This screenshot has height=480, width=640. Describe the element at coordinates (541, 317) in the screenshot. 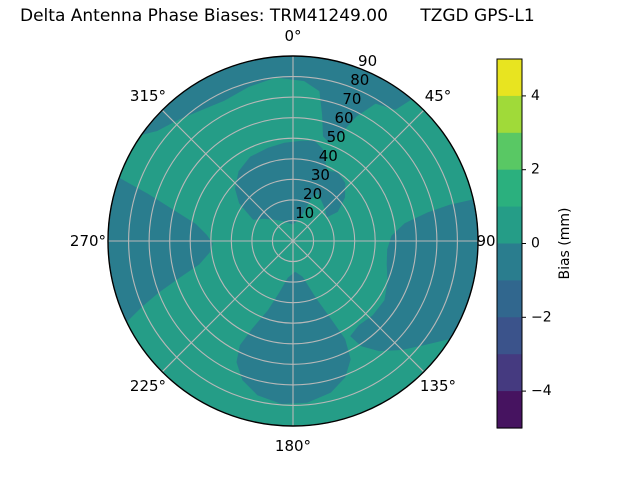

I see `colorbar-tick-label--2: −2` at that location.